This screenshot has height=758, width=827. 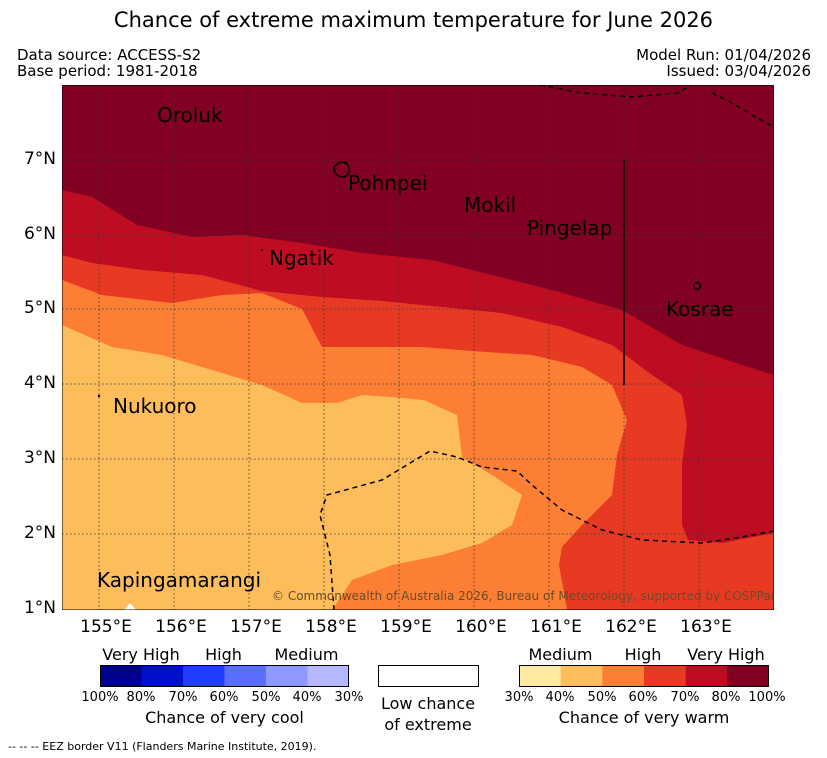 I want to click on y-tick-4n: 4°N, so click(x=39, y=383).